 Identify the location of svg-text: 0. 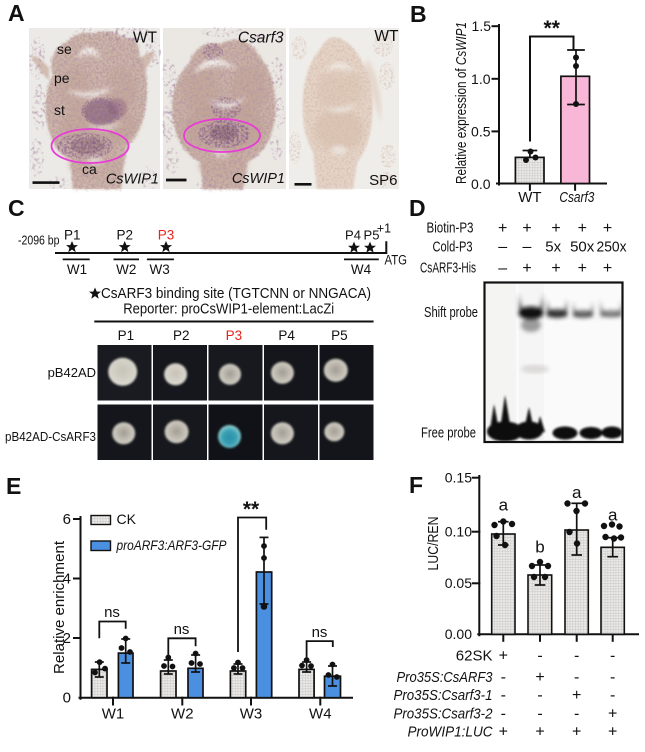
(67, 698).